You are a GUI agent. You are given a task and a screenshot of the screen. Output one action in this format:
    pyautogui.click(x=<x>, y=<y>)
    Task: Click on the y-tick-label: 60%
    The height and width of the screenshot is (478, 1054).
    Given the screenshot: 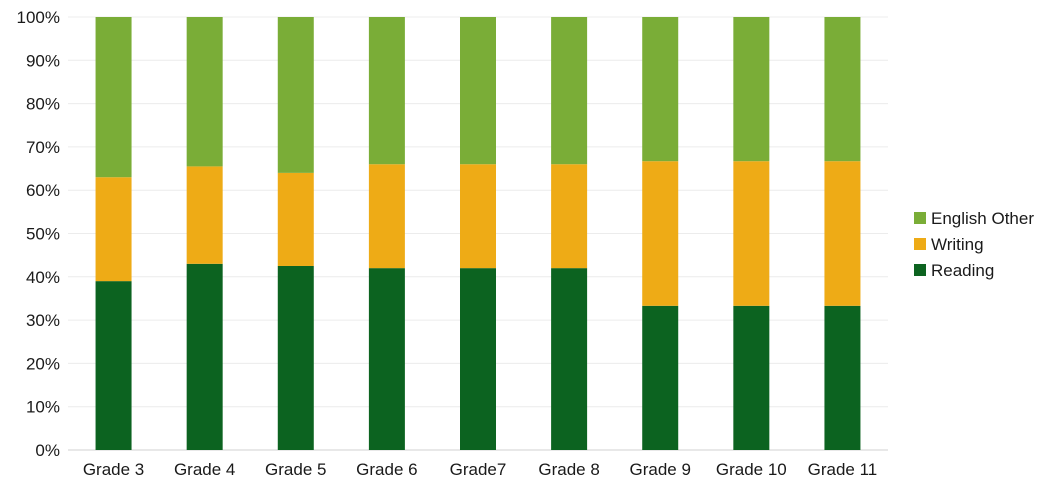 What is the action you would take?
    pyautogui.click(x=43, y=190)
    